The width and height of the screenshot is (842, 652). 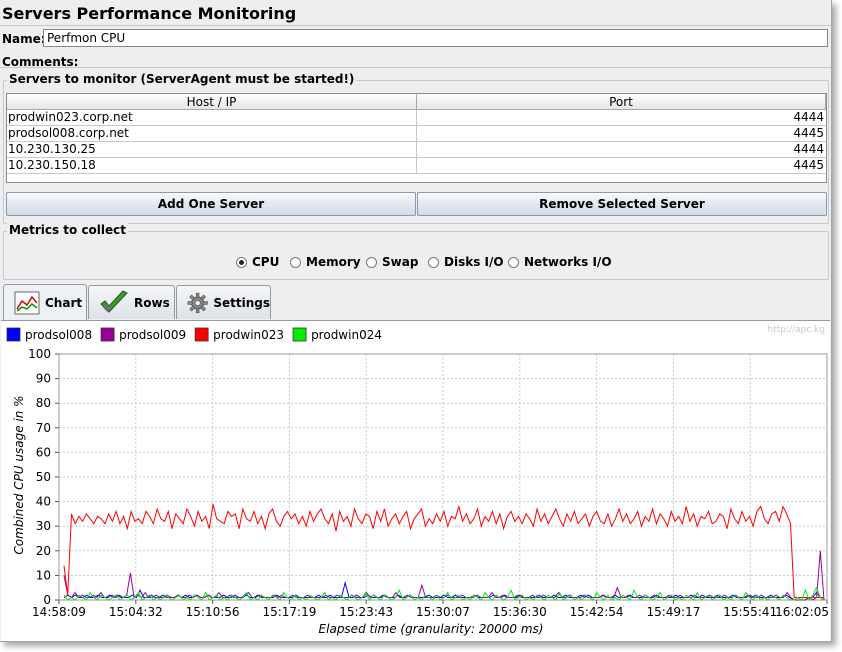 I want to click on y-tick-label: 0, so click(x=47, y=600).